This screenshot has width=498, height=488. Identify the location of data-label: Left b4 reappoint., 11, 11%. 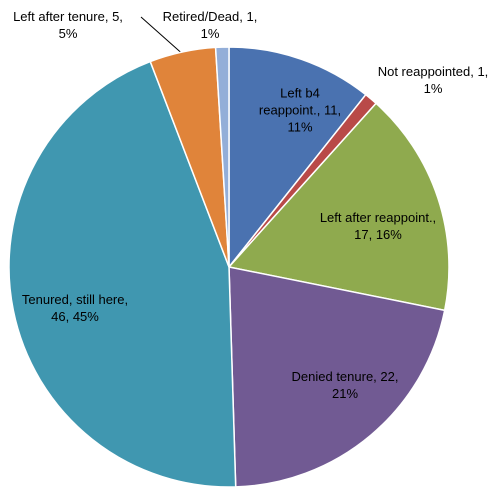
(300, 110).